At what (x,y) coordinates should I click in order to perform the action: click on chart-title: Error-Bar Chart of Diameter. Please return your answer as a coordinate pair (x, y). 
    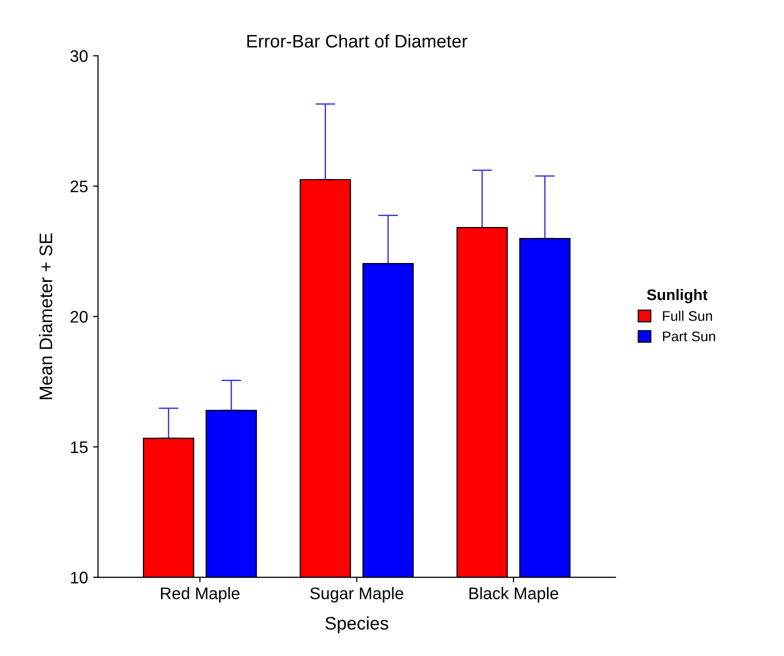
    Looking at the image, I should click on (357, 41).